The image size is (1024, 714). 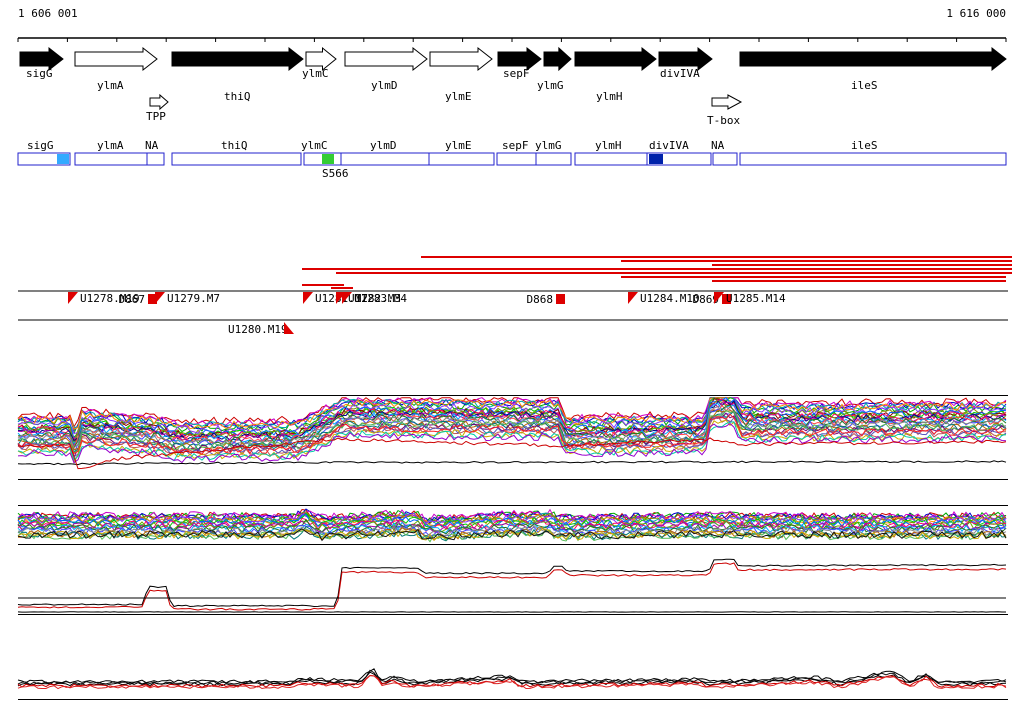 What do you see at coordinates (461, 59) in the screenshot?
I see `gene-arrow-ylmE` at bounding box center [461, 59].